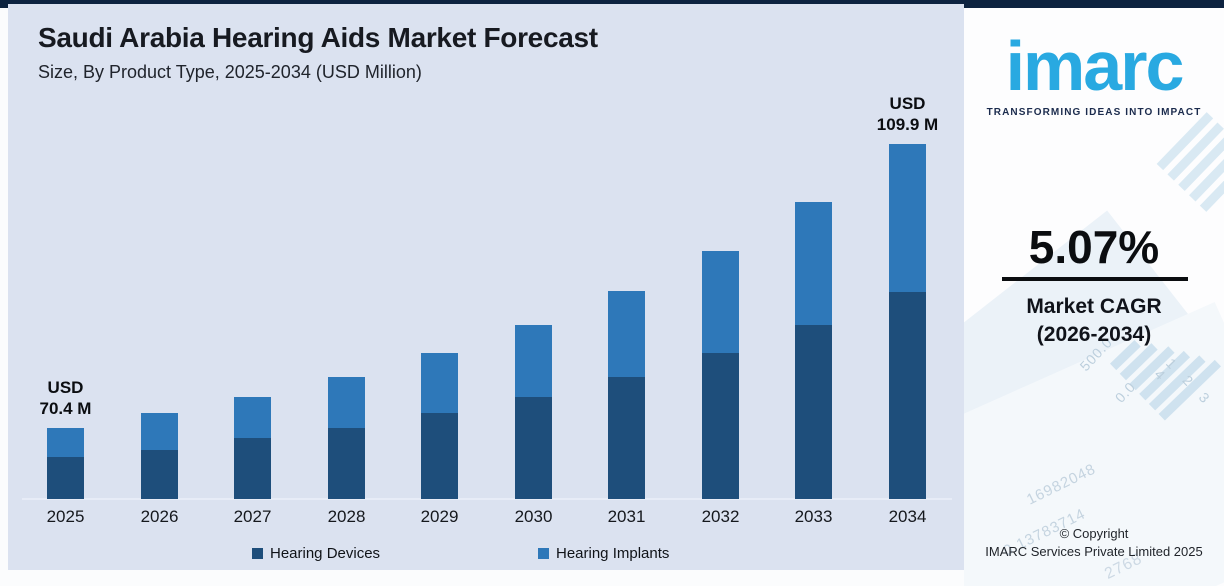  Describe the element at coordinates (65, 478) in the screenshot. I see `bar-2025-hearing-devices` at that location.